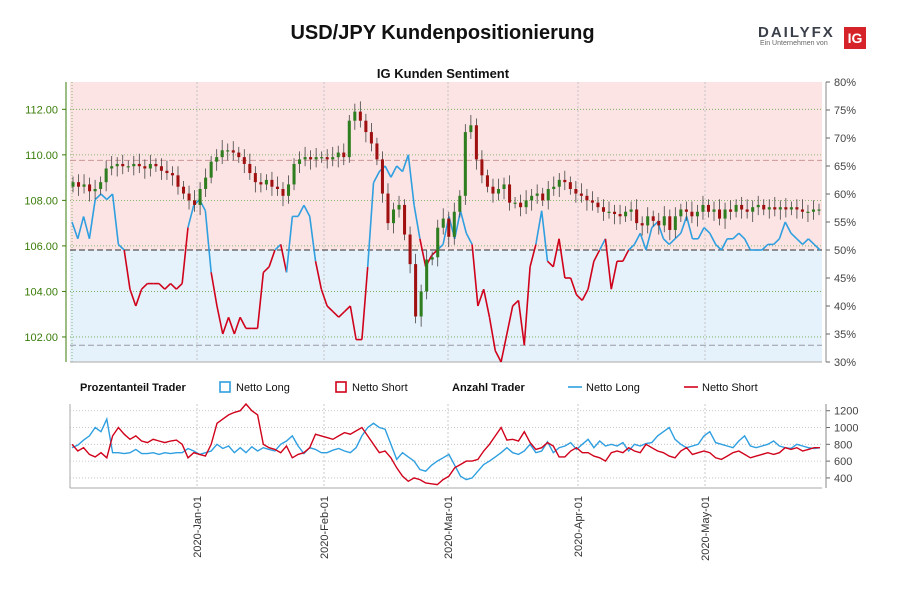 The image size is (900, 600). What do you see at coordinates (41, 201) in the screenshot?
I see `left-tick-label: 108.00` at bounding box center [41, 201].